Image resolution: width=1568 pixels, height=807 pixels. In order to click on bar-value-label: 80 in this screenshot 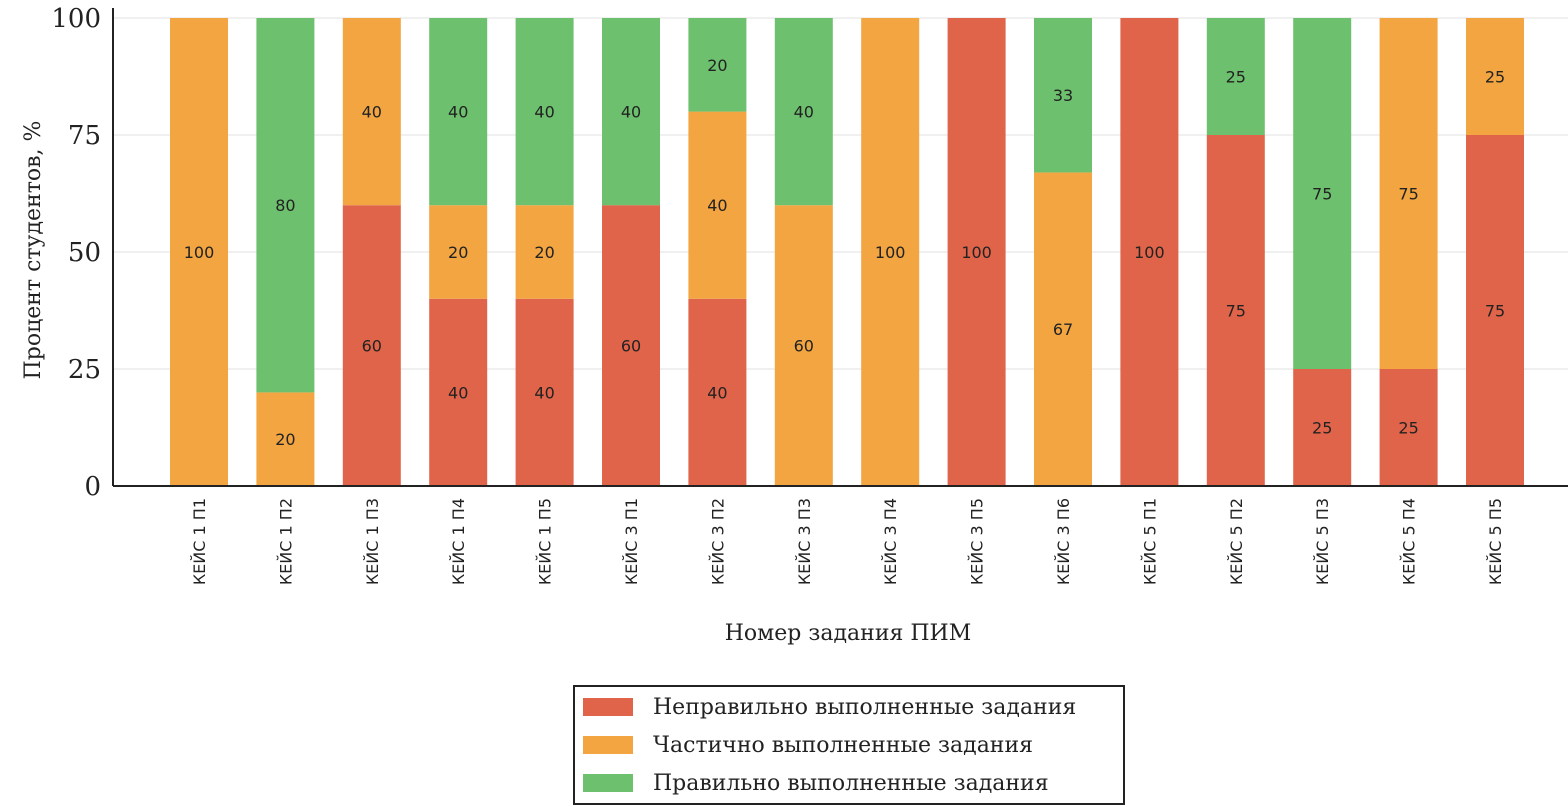, I will do `click(285, 205)`.